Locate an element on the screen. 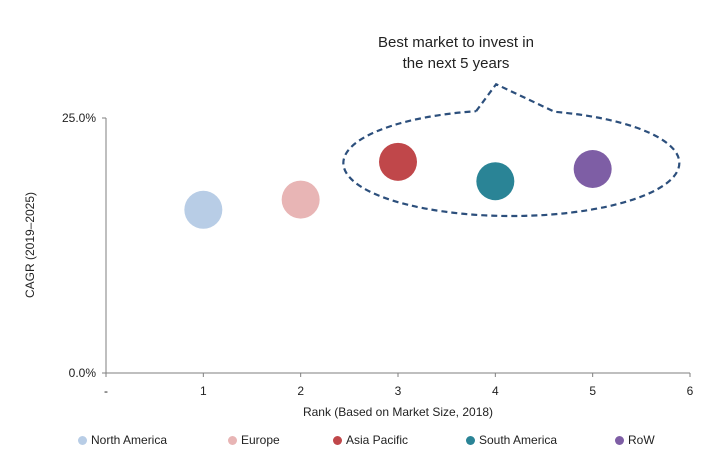 The image size is (720, 461). callout-text-line-2: the next 5 years is located at coordinates (456, 63).